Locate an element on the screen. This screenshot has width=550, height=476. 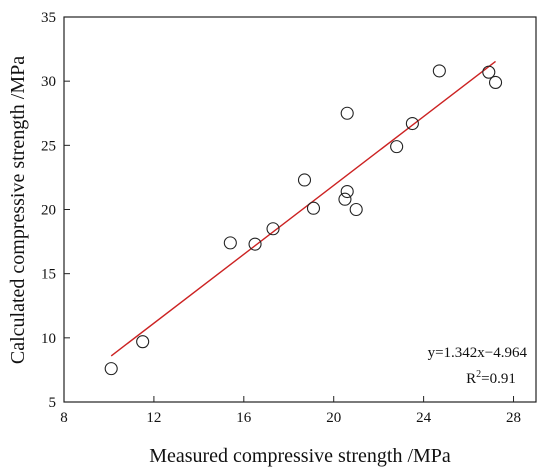
y-tick-label: 10 is located at coordinates (48, 339).